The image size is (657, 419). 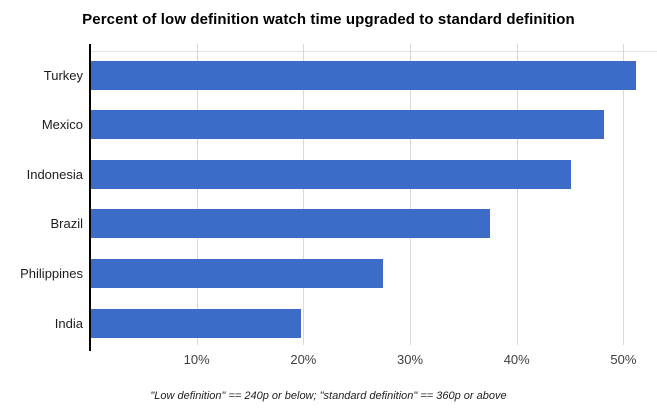 I want to click on category-label: Indonesia, so click(x=54, y=174).